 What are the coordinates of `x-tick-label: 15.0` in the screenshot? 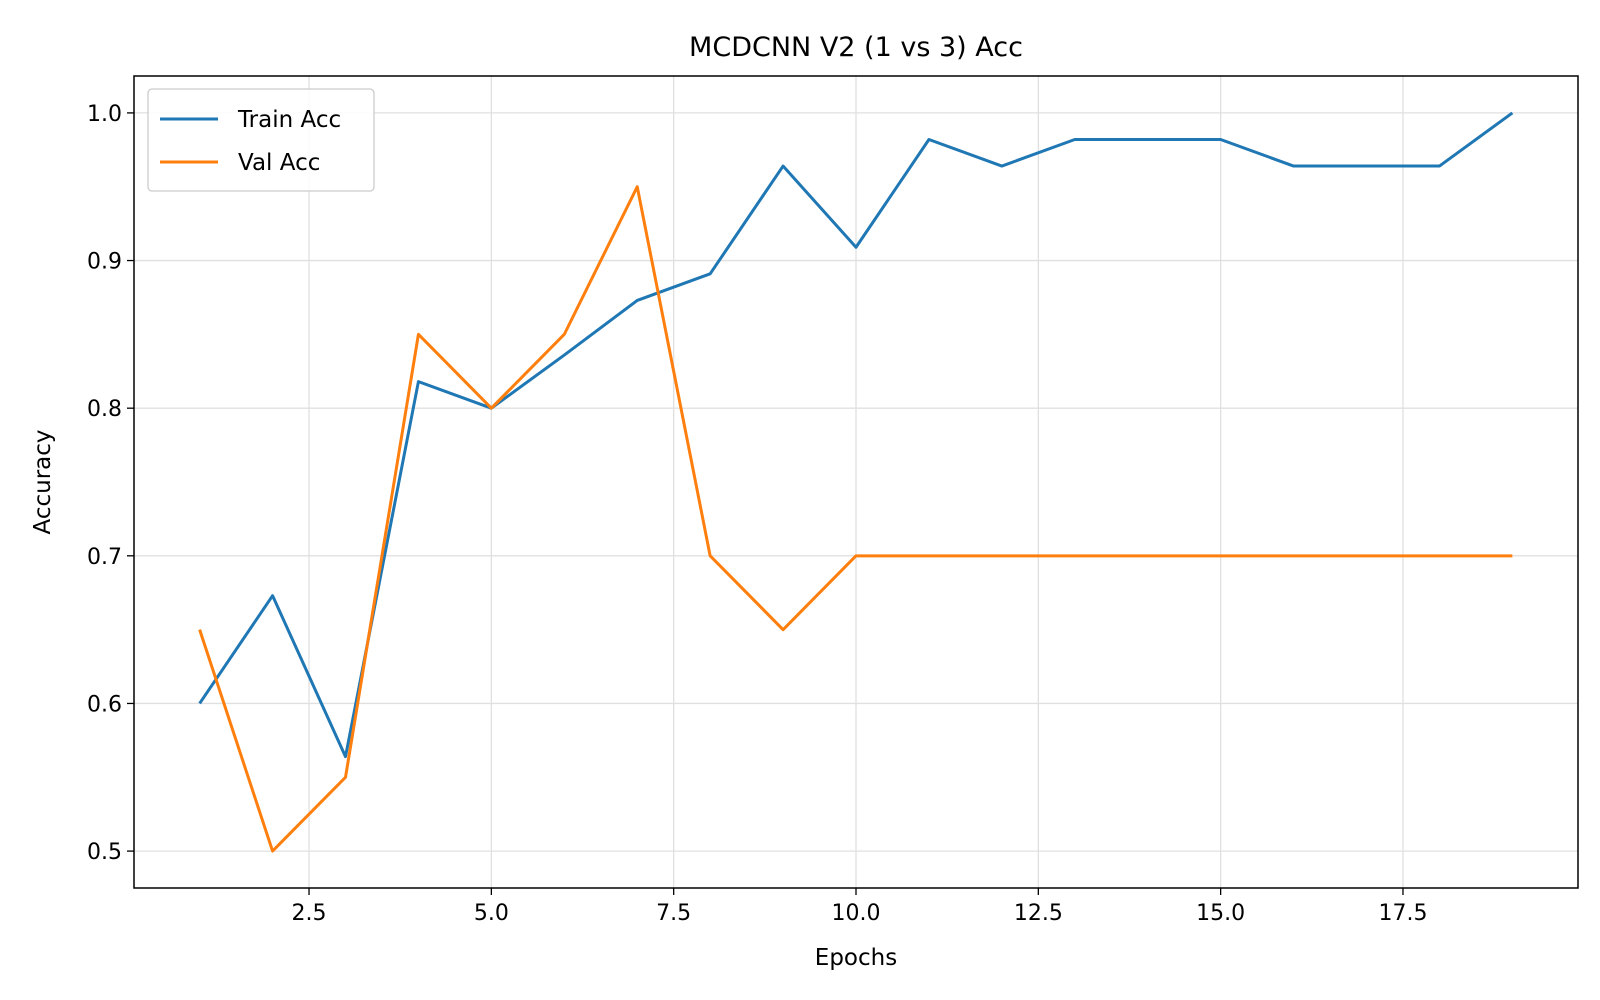 It's located at (1220, 913).